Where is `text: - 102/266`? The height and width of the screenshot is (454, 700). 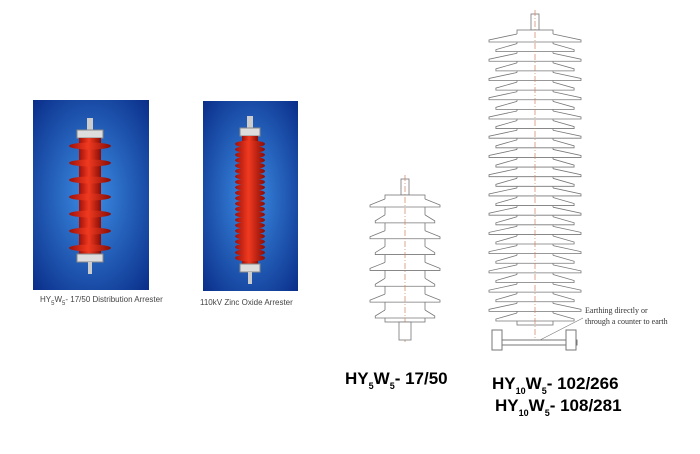
text: - 102/266 is located at coordinates (583, 383).